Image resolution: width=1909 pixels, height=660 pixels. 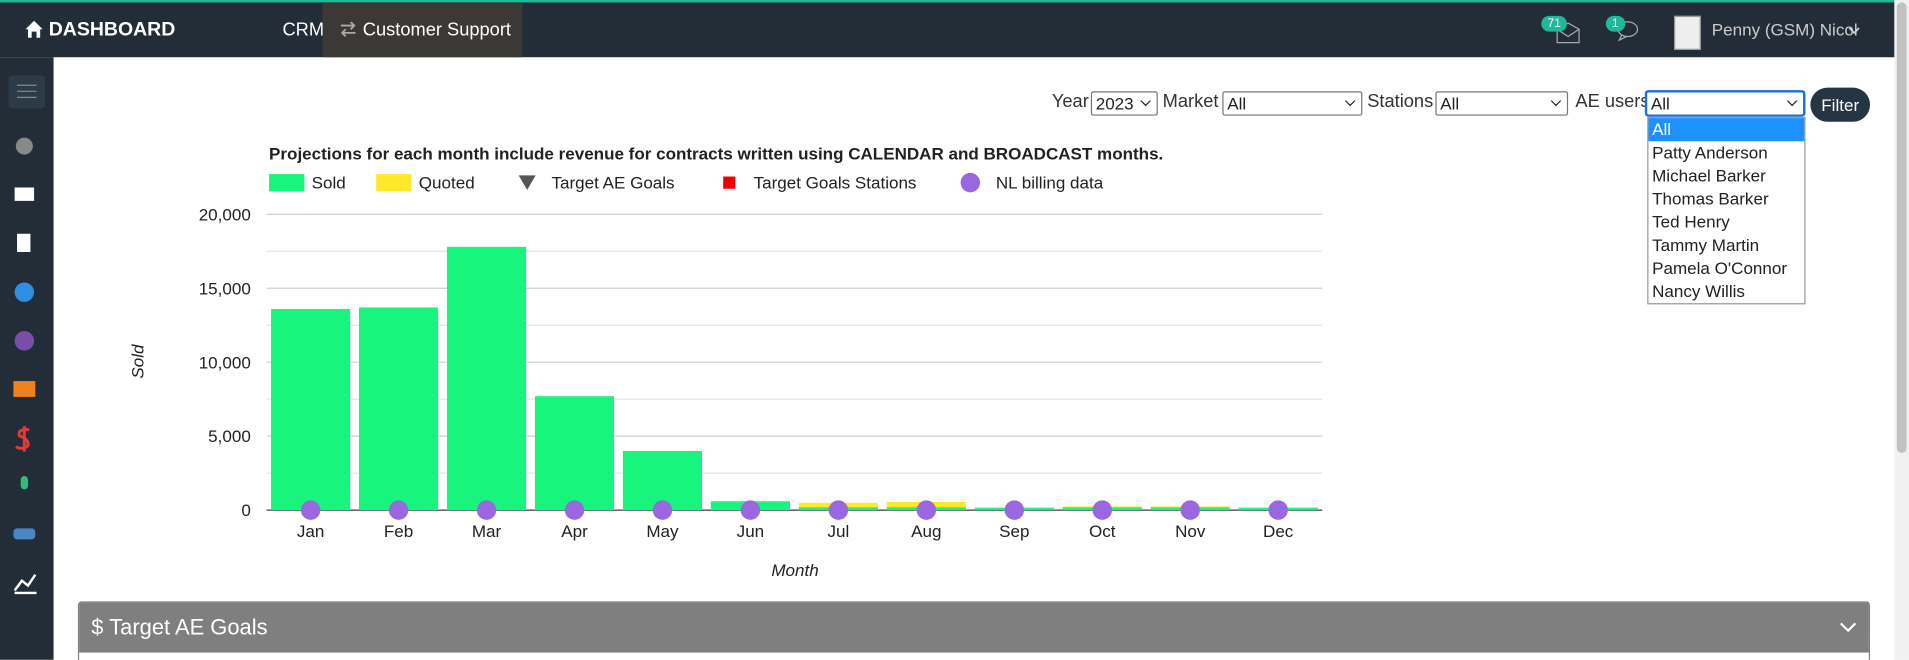 I want to click on dropdown-option: All, so click(x=1726, y=130).